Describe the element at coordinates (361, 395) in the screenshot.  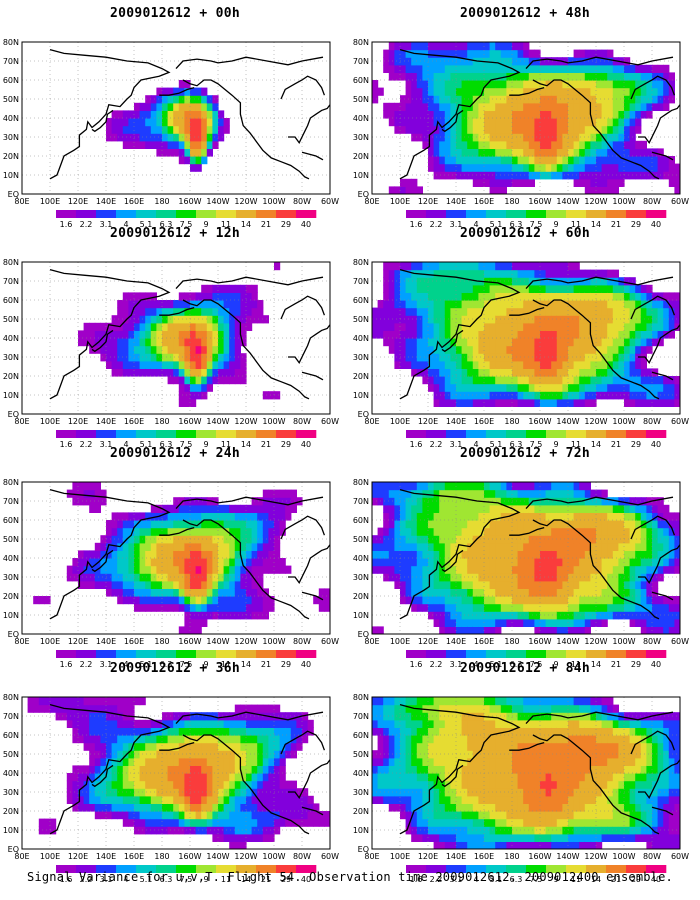
I see `y-tick-label: 10N` at that location.